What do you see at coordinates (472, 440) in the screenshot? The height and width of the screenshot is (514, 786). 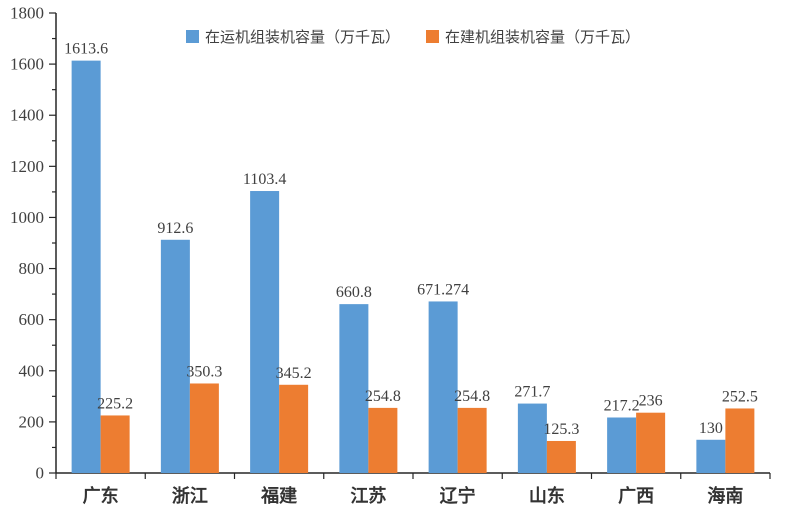 I see `bar-under-construction-辽宁` at bounding box center [472, 440].